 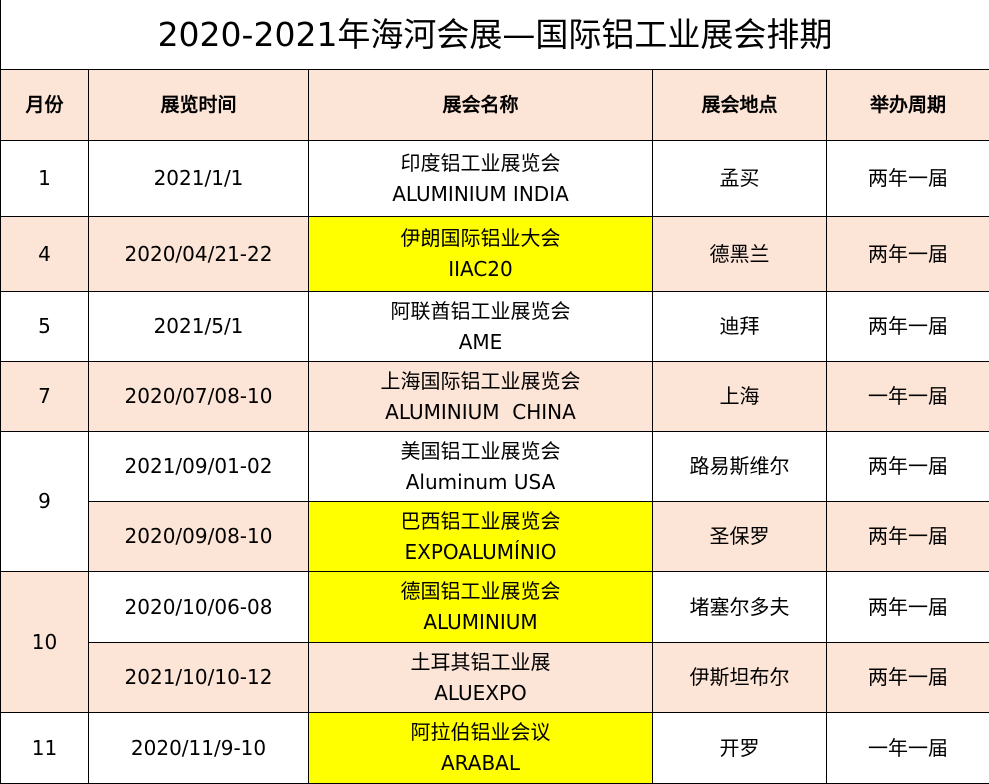 I want to click on name-english: ALUEXPO, so click(x=480, y=692).